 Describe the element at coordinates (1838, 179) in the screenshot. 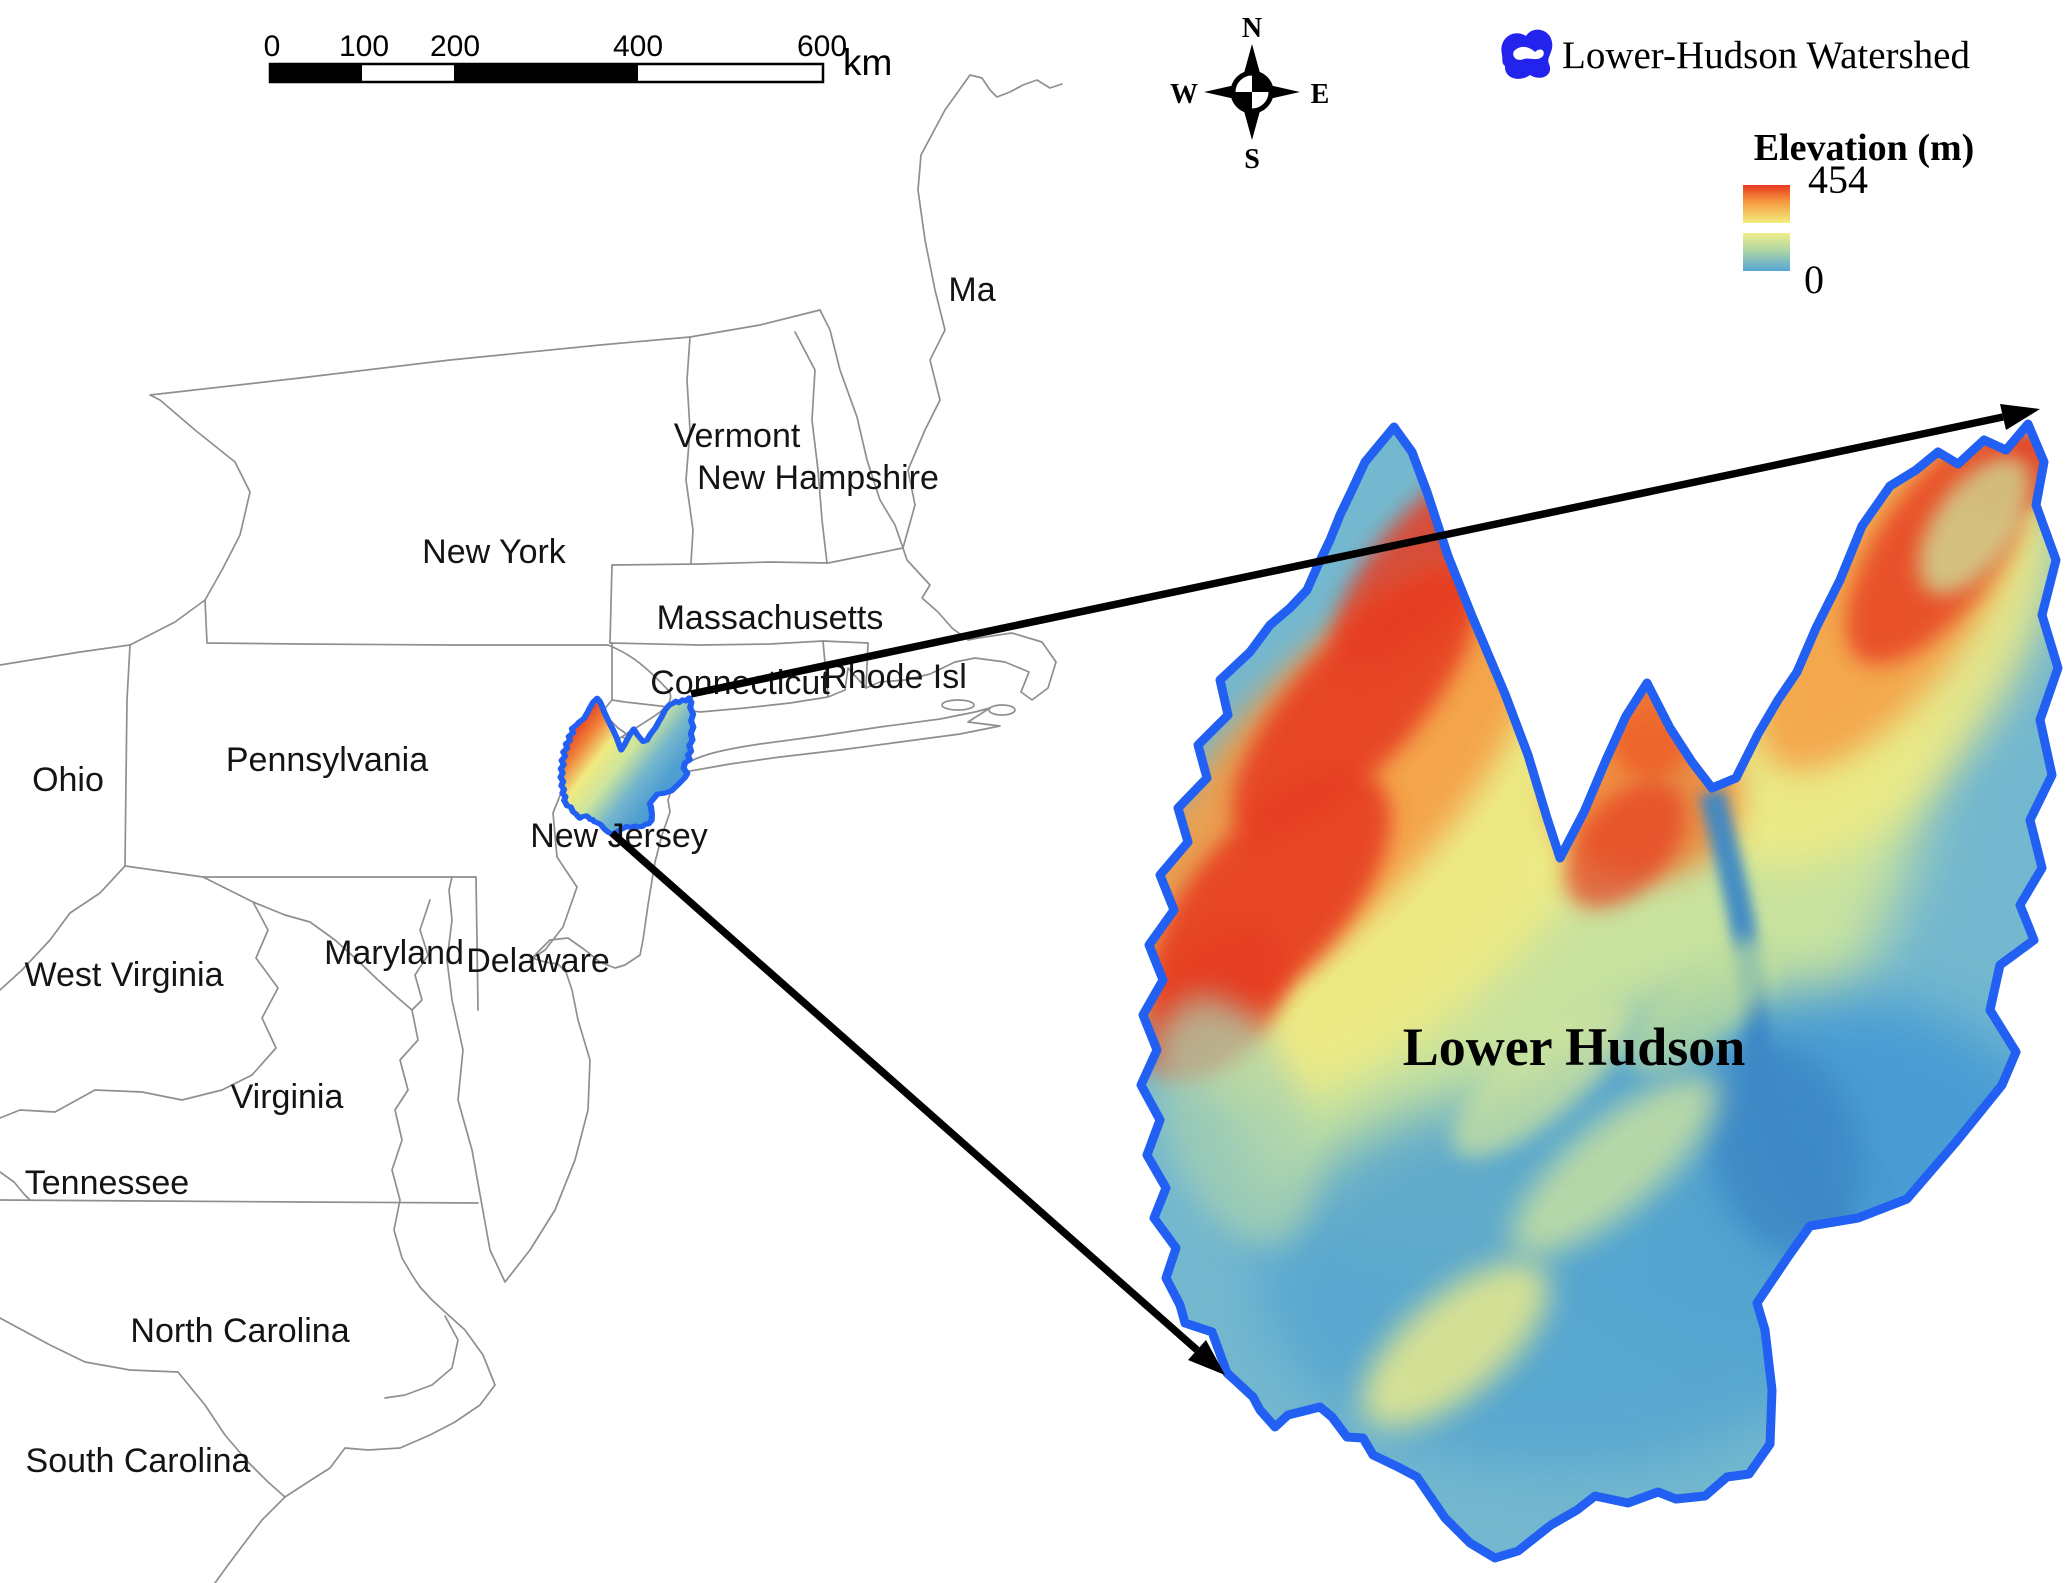

I see `elevation-max-value: 454` at that location.